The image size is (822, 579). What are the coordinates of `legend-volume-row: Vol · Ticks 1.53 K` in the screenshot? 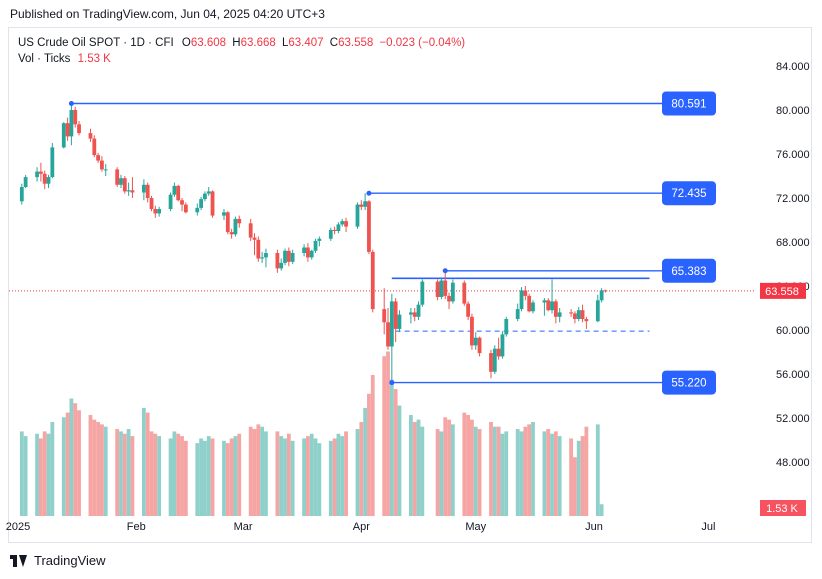 It's located at (241, 59).